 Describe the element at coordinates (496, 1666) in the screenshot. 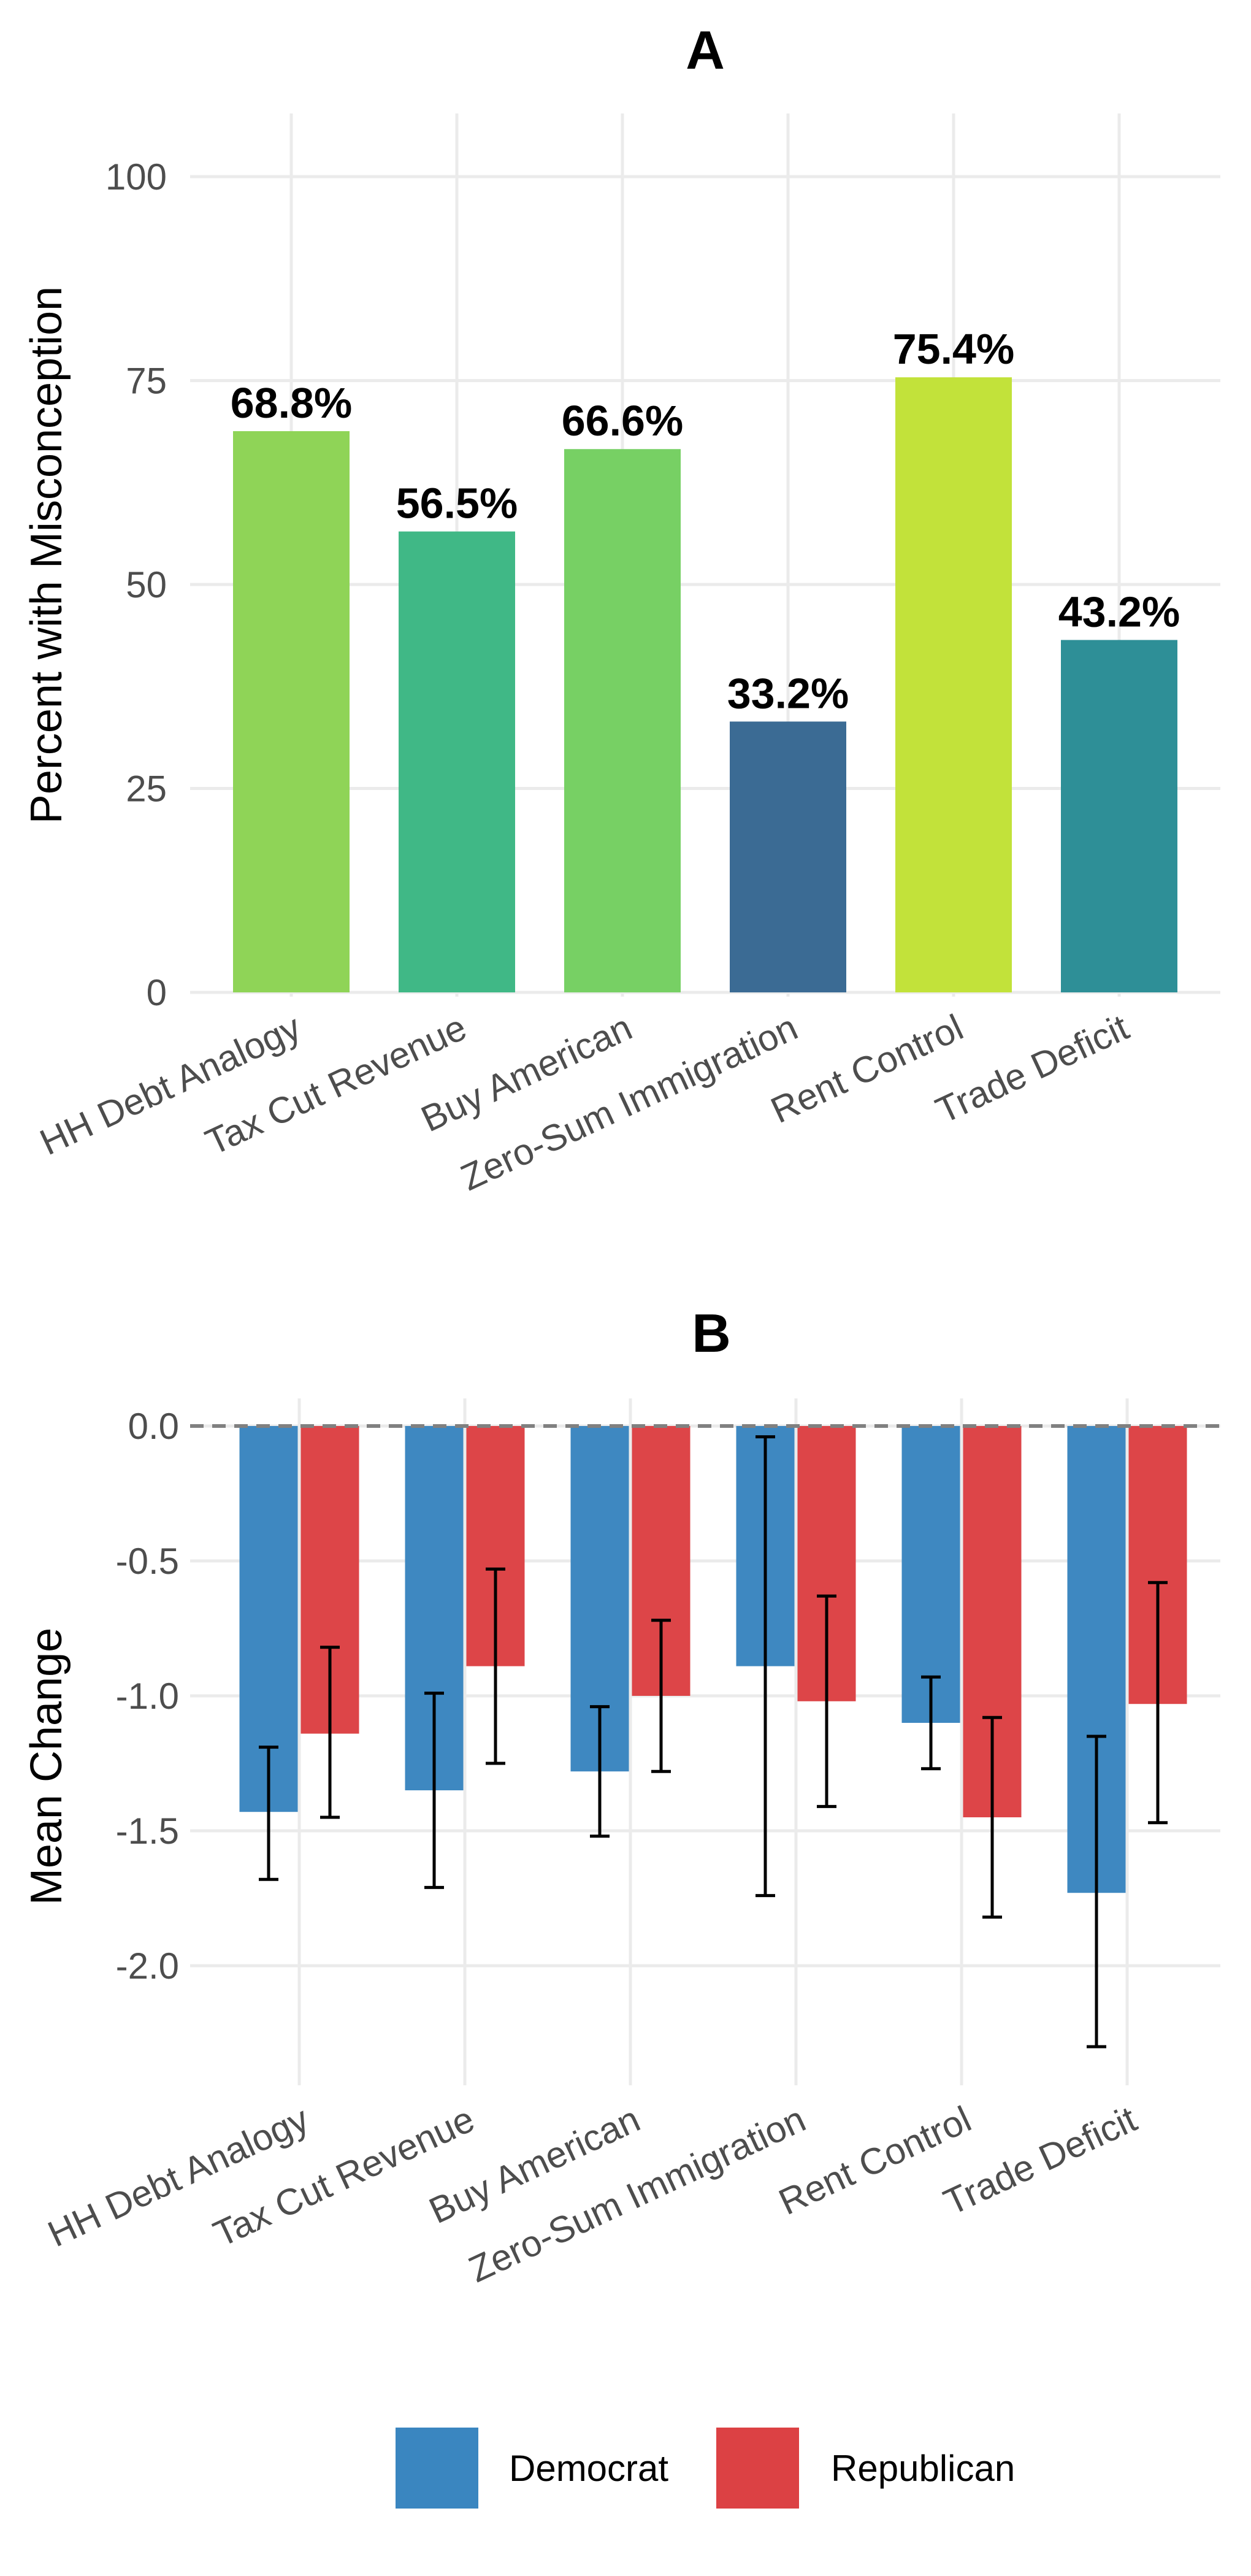

I see `error-bar-republican-tax-cut-revenue` at that location.